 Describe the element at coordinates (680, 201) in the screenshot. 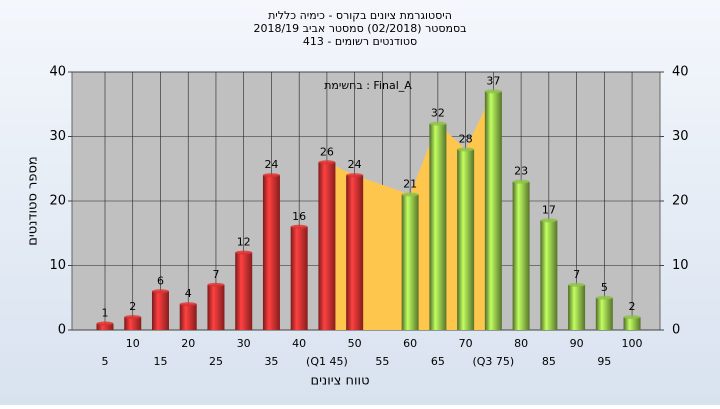

I see `y2-tick-label: 20` at that location.